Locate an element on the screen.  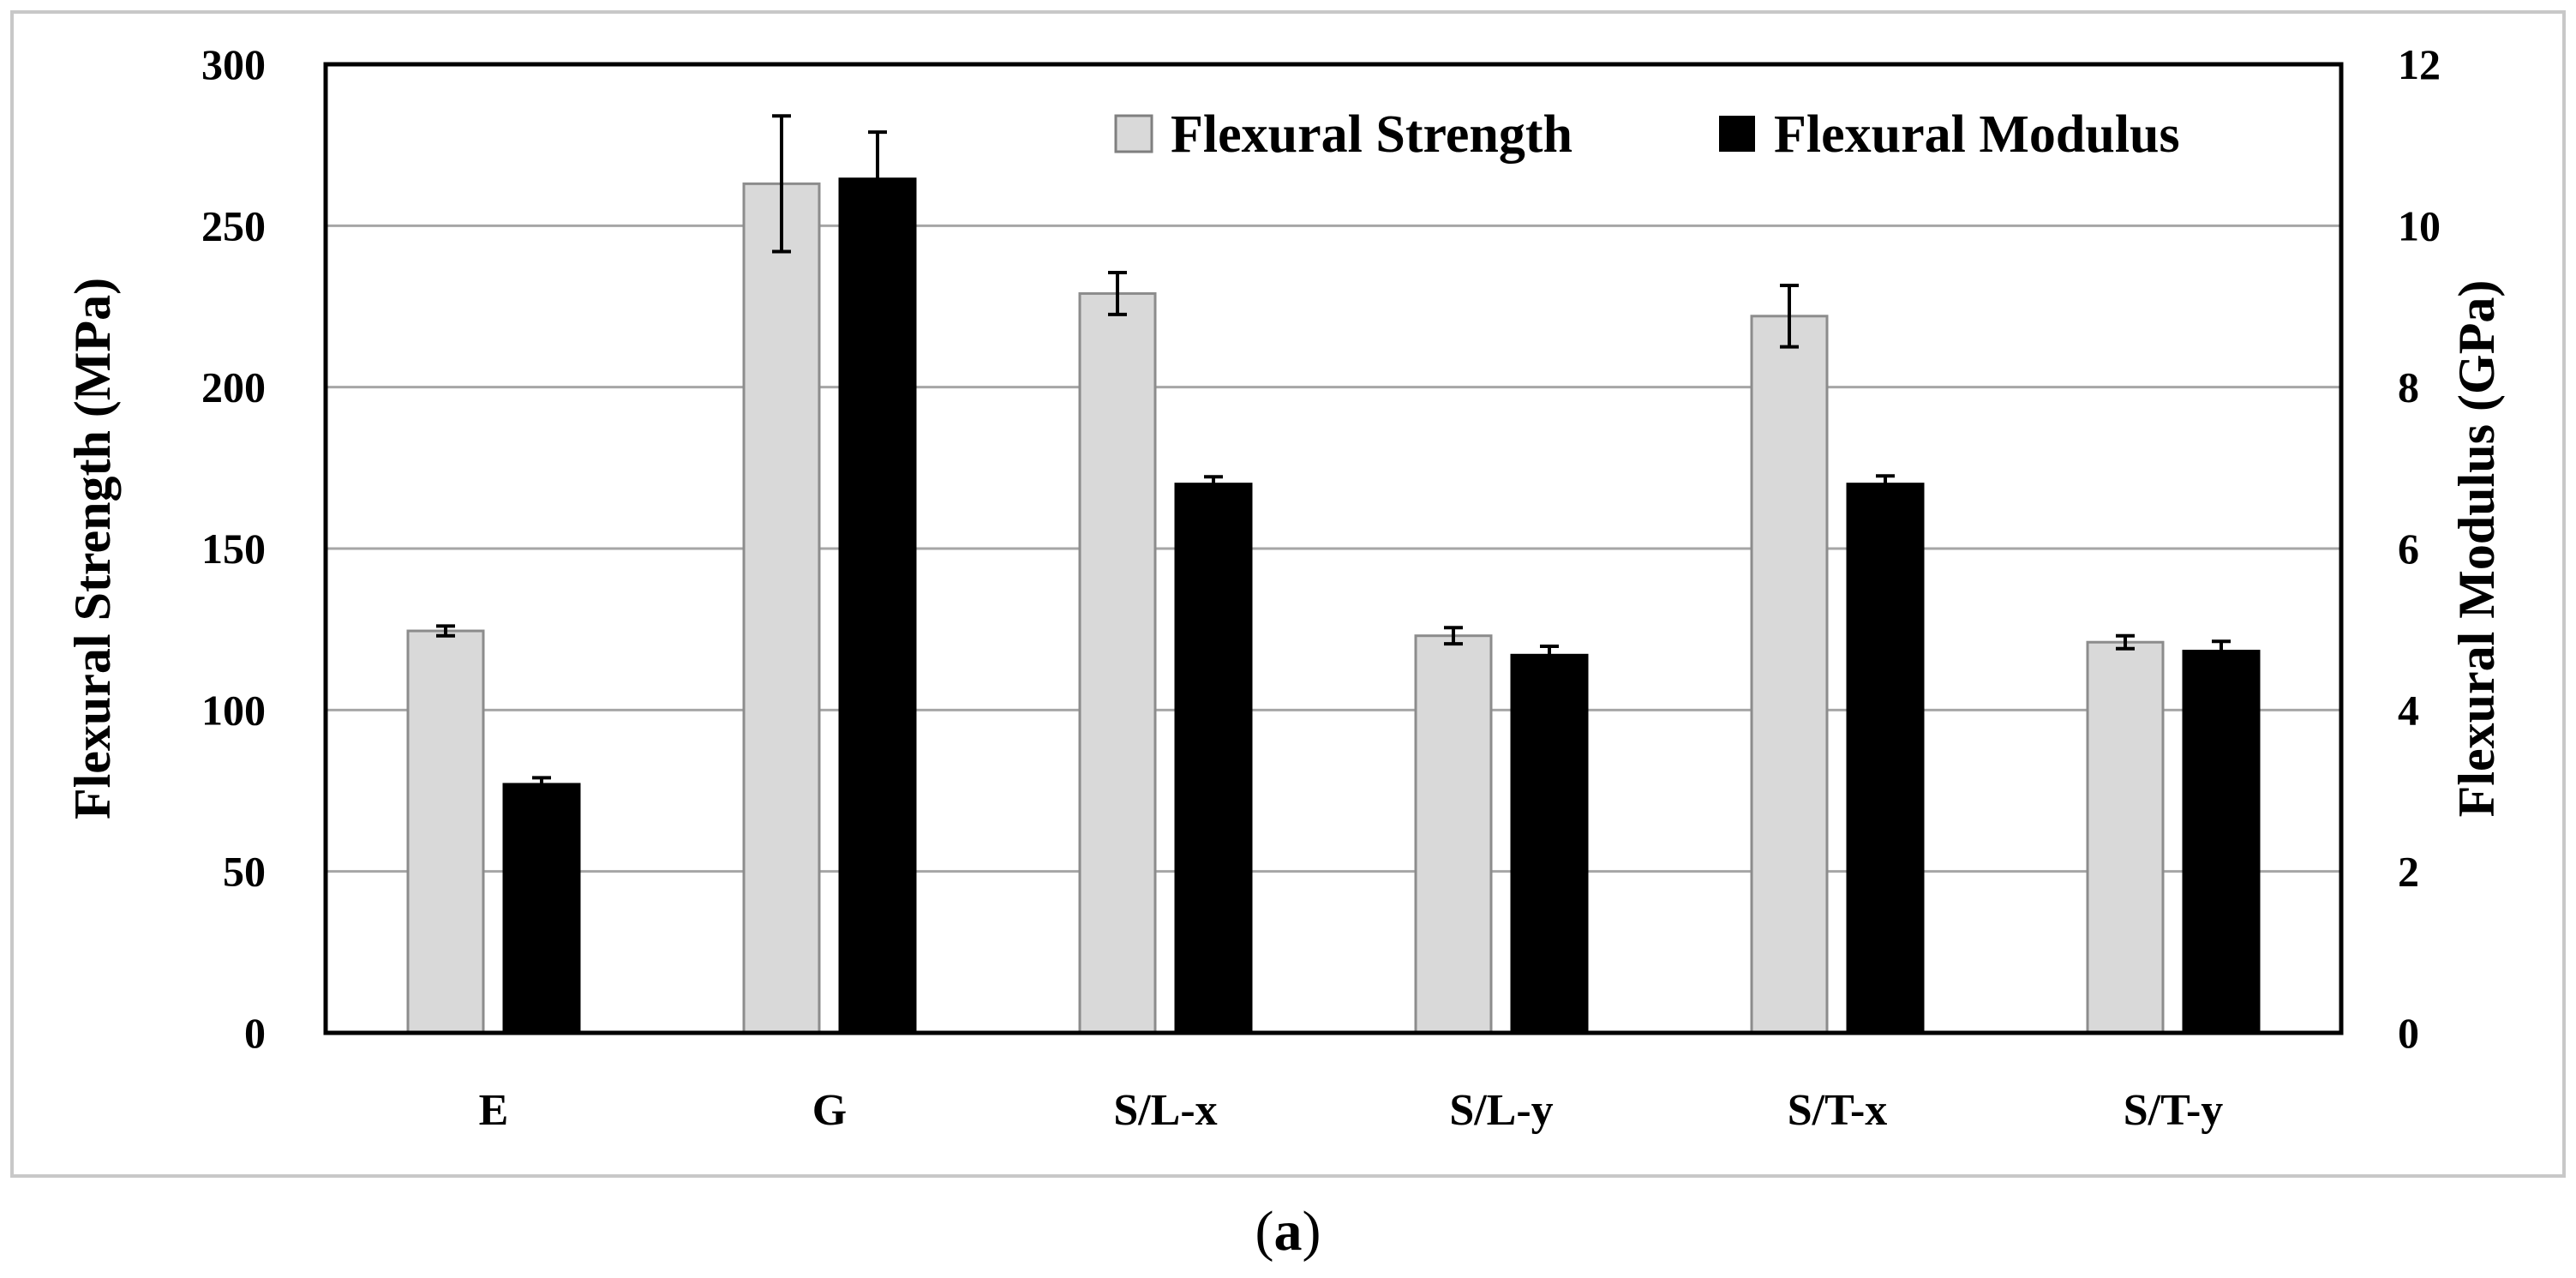
left-axis-ticks: 0 50 100 150 200 250 300 is located at coordinates (233, 548).